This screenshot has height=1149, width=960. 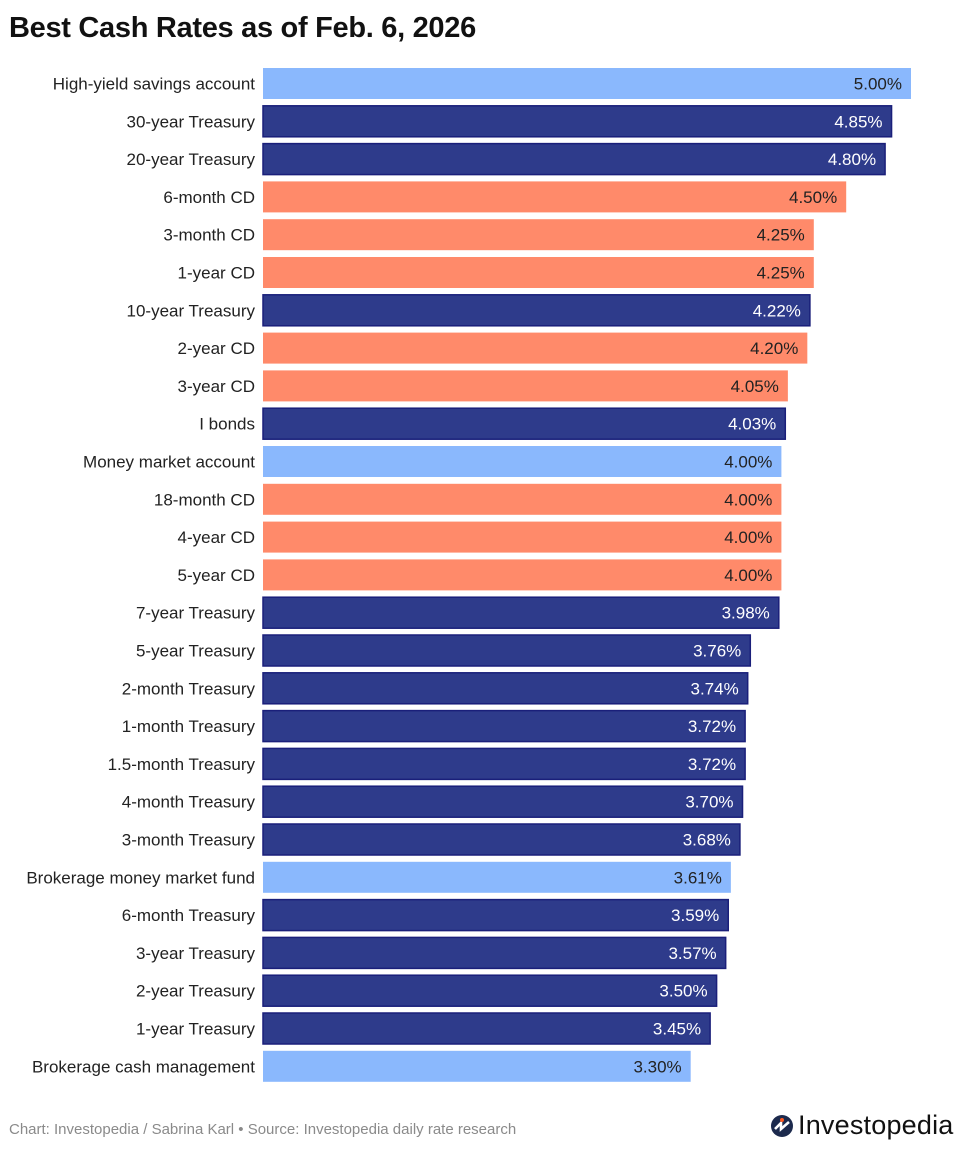 What do you see at coordinates (858, 121) in the screenshot?
I see `value-label: 4.85%` at bounding box center [858, 121].